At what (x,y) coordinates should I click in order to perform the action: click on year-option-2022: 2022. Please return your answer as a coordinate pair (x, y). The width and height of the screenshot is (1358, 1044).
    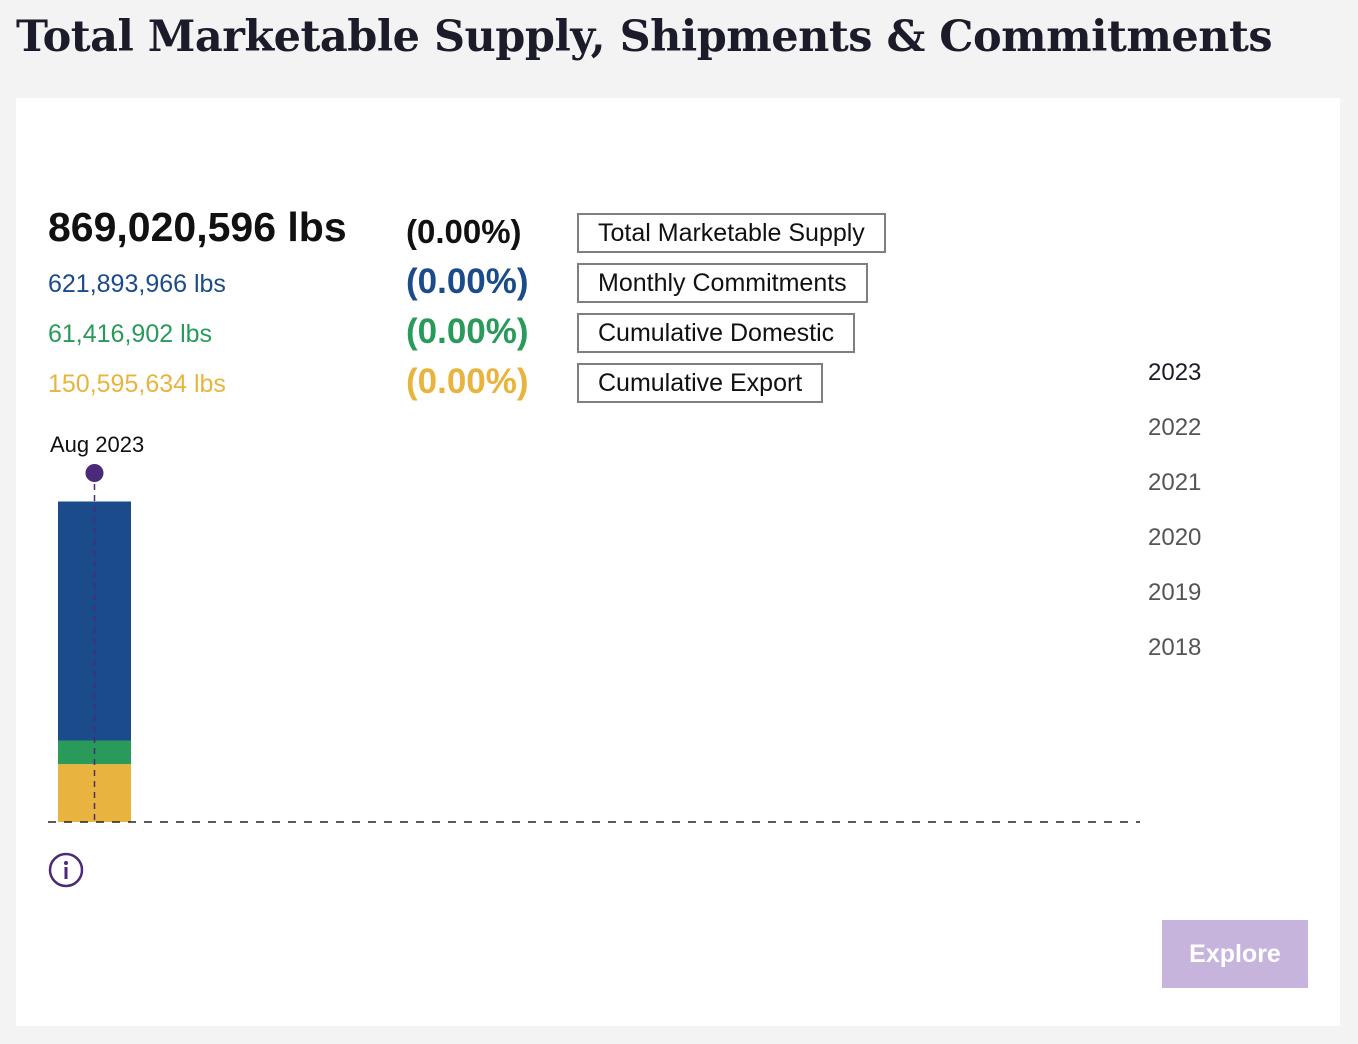
    Looking at the image, I should click on (1175, 427).